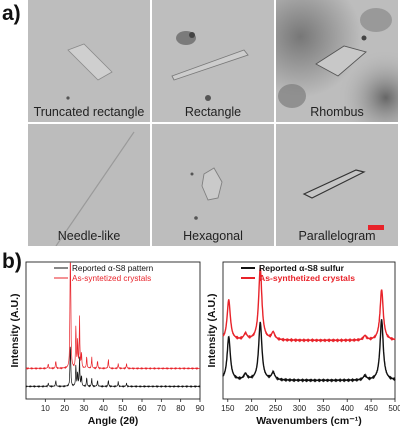 The width and height of the screenshot is (400, 427). Describe the element at coordinates (113, 421) in the screenshot. I see `x-axis-label: Angle (2θ)` at that location.